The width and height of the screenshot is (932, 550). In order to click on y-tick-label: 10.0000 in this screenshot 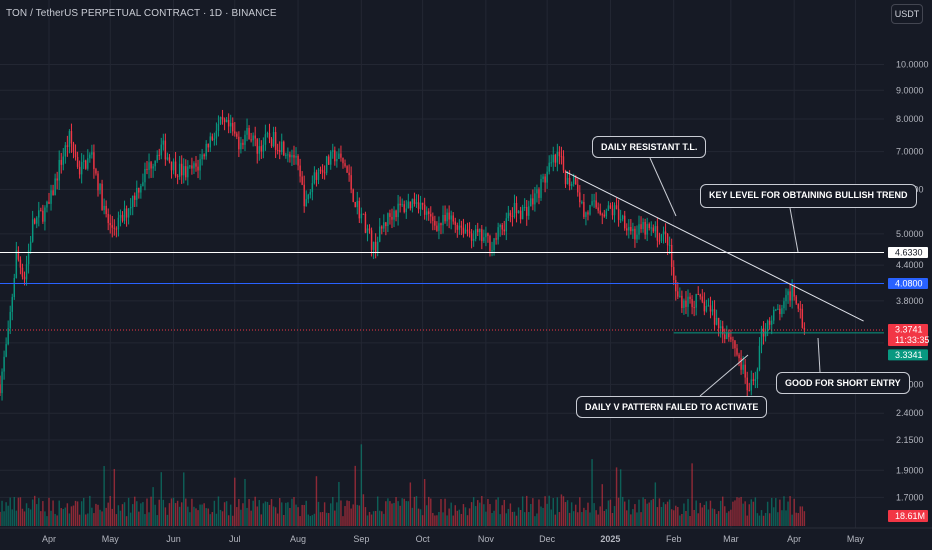, I will do `click(912, 65)`.